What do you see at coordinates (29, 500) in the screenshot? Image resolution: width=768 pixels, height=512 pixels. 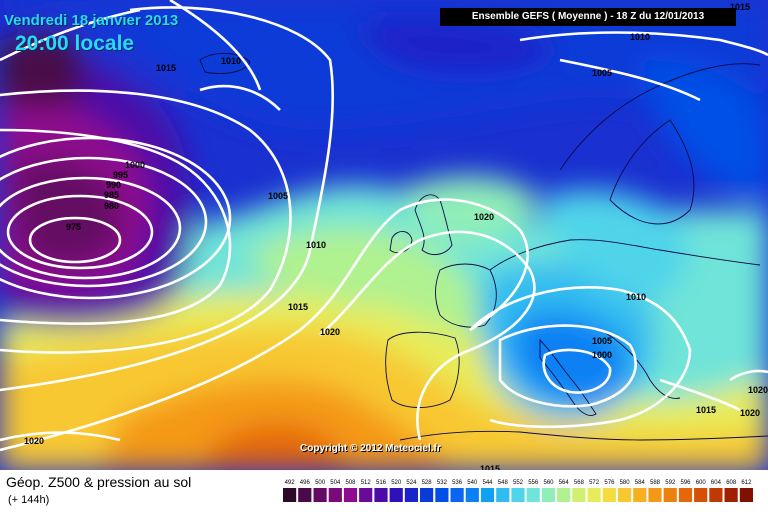 I see `forecast-lead-time: (+ 144h)` at bounding box center [29, 500].